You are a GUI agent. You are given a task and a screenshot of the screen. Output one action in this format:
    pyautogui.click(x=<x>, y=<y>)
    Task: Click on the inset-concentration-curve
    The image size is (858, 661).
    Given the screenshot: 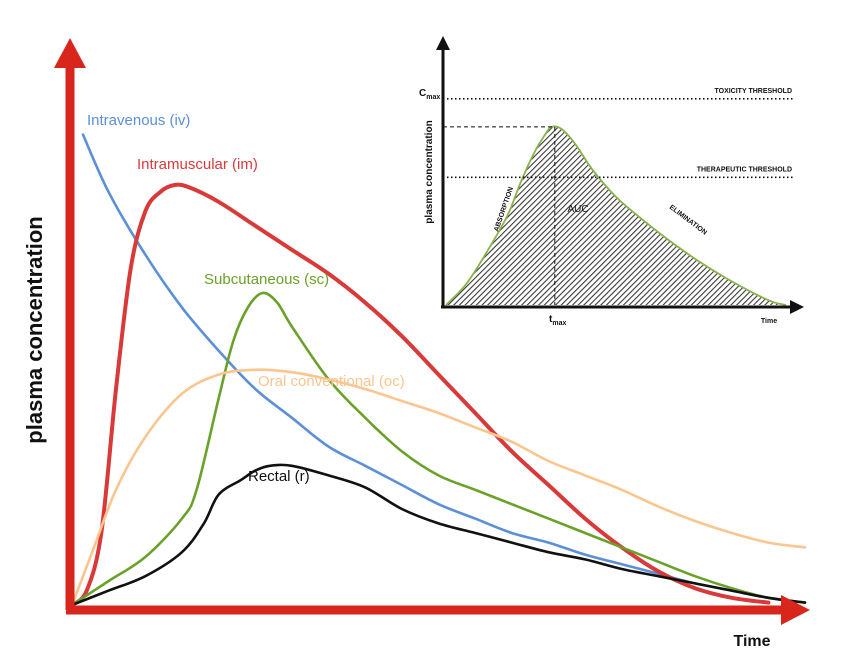 What is the action you would take?
    pyautogui.click(x=616, y=215)
    